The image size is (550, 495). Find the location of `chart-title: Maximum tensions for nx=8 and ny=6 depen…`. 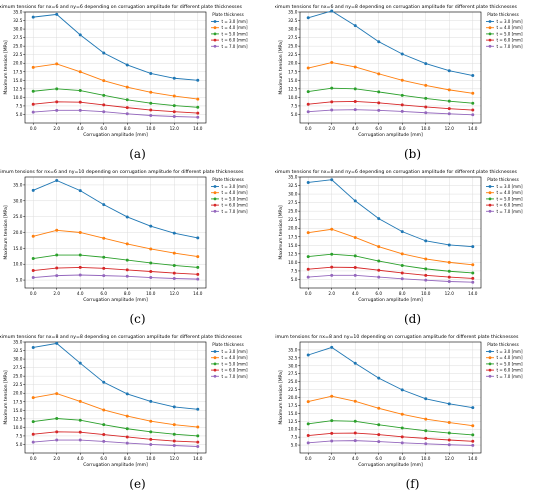

chart-title: Maximum tensions for nx=8 and ny=6 depen… is located at coordinates (396, 172).